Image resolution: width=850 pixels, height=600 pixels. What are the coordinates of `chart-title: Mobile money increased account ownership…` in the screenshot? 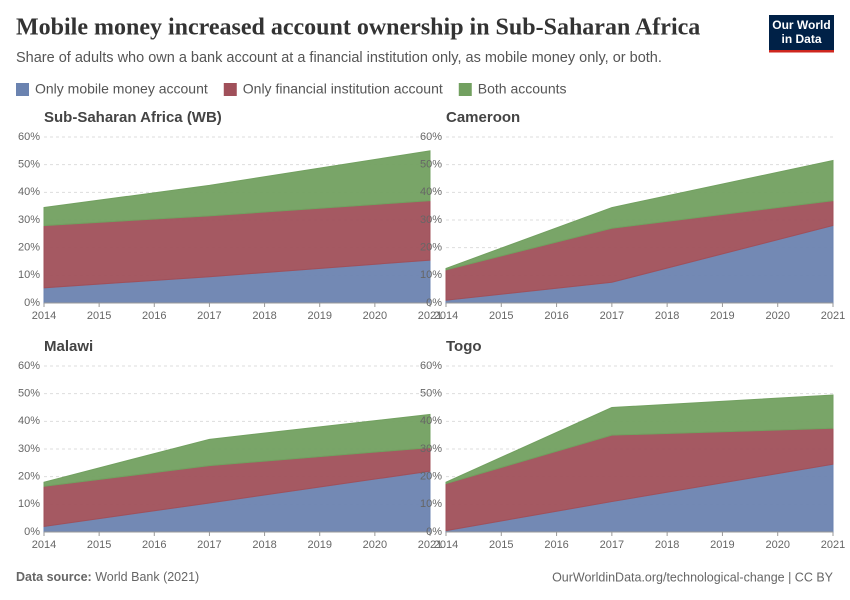 It's located at (358, 28).